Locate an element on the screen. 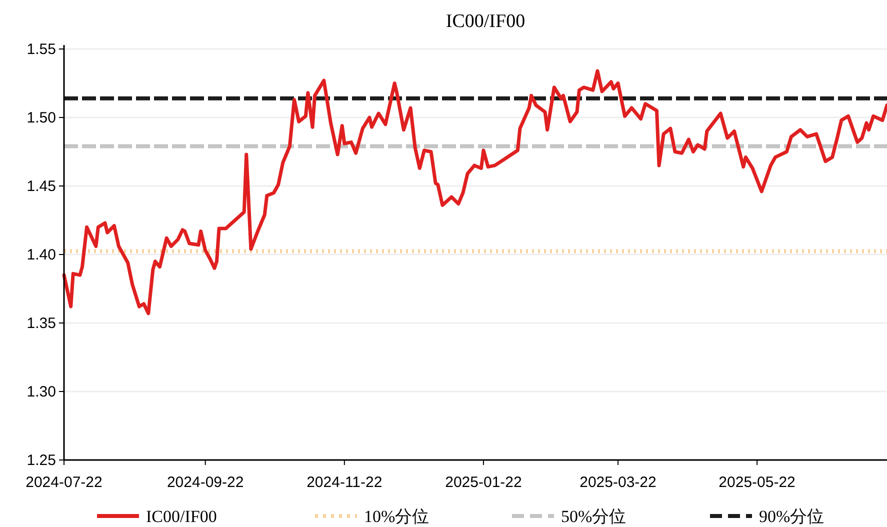 Image resolution: width=887 pixels, height=527 pixels. y-tick-label: 1.30 is located at coordinates (41, 392).